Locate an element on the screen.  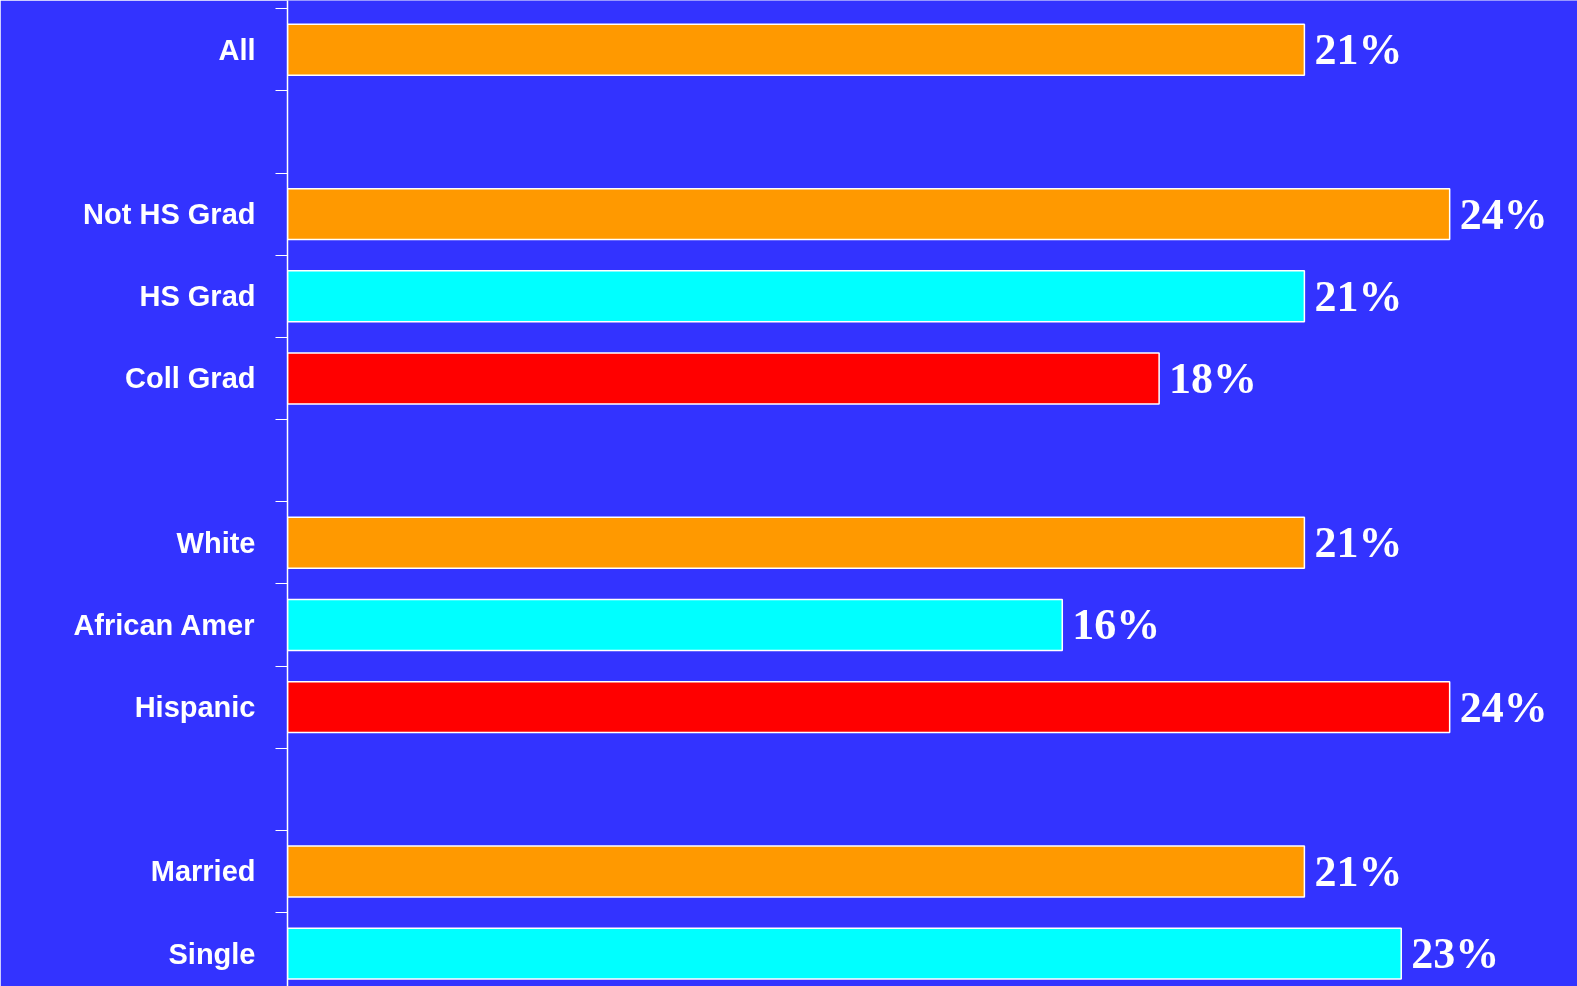
y-tick-label: Married is located at coordinates (203, 871).